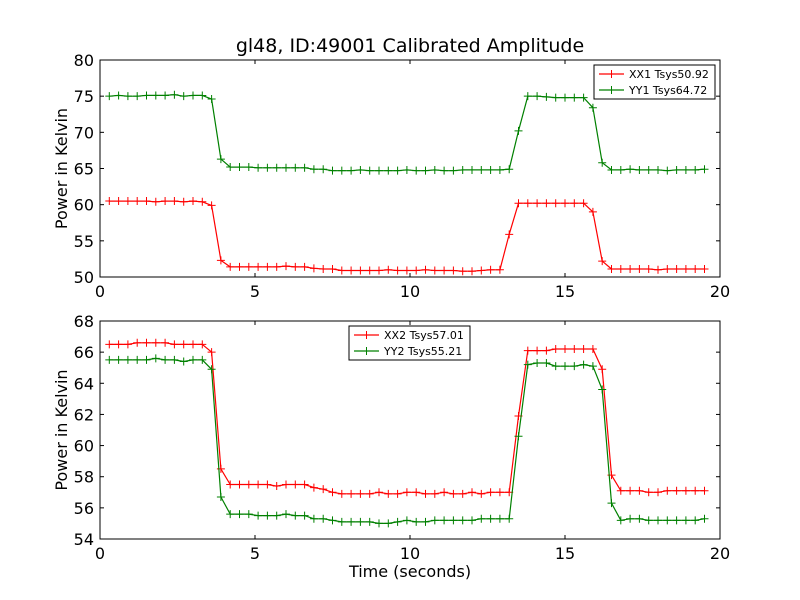 The height and width of the screenshot is (600, 800). Describe the element at coordinates (84, 383) in the screenshot. I see `y-tick-label: 64` at that location.